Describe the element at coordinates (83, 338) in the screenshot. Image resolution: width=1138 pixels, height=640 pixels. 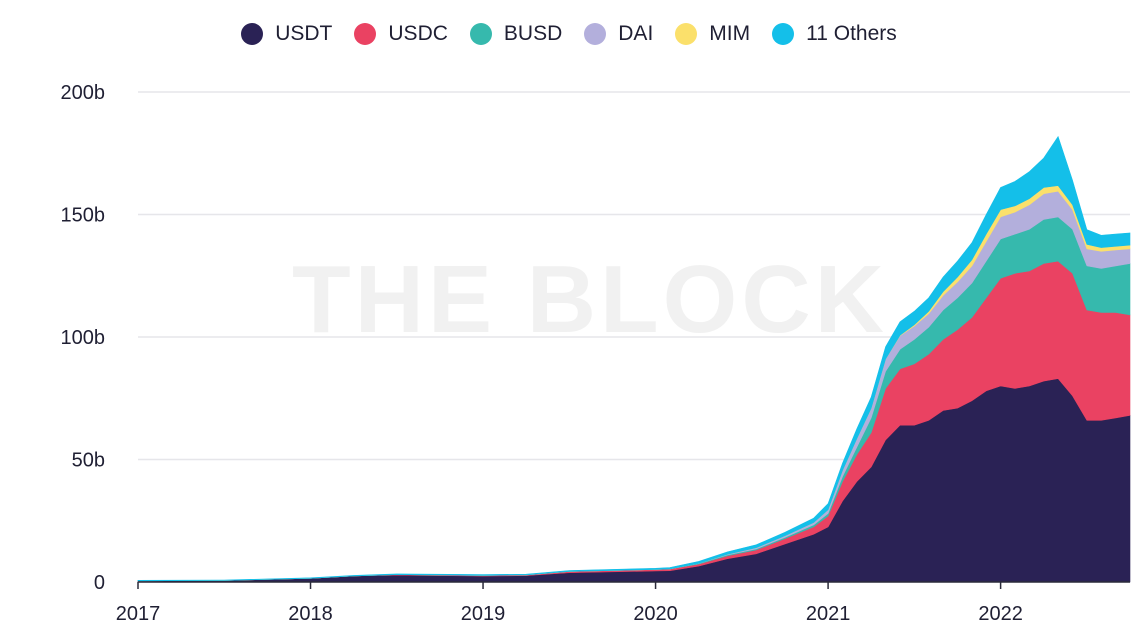
I see `y-tick-label: 100b` at that location.